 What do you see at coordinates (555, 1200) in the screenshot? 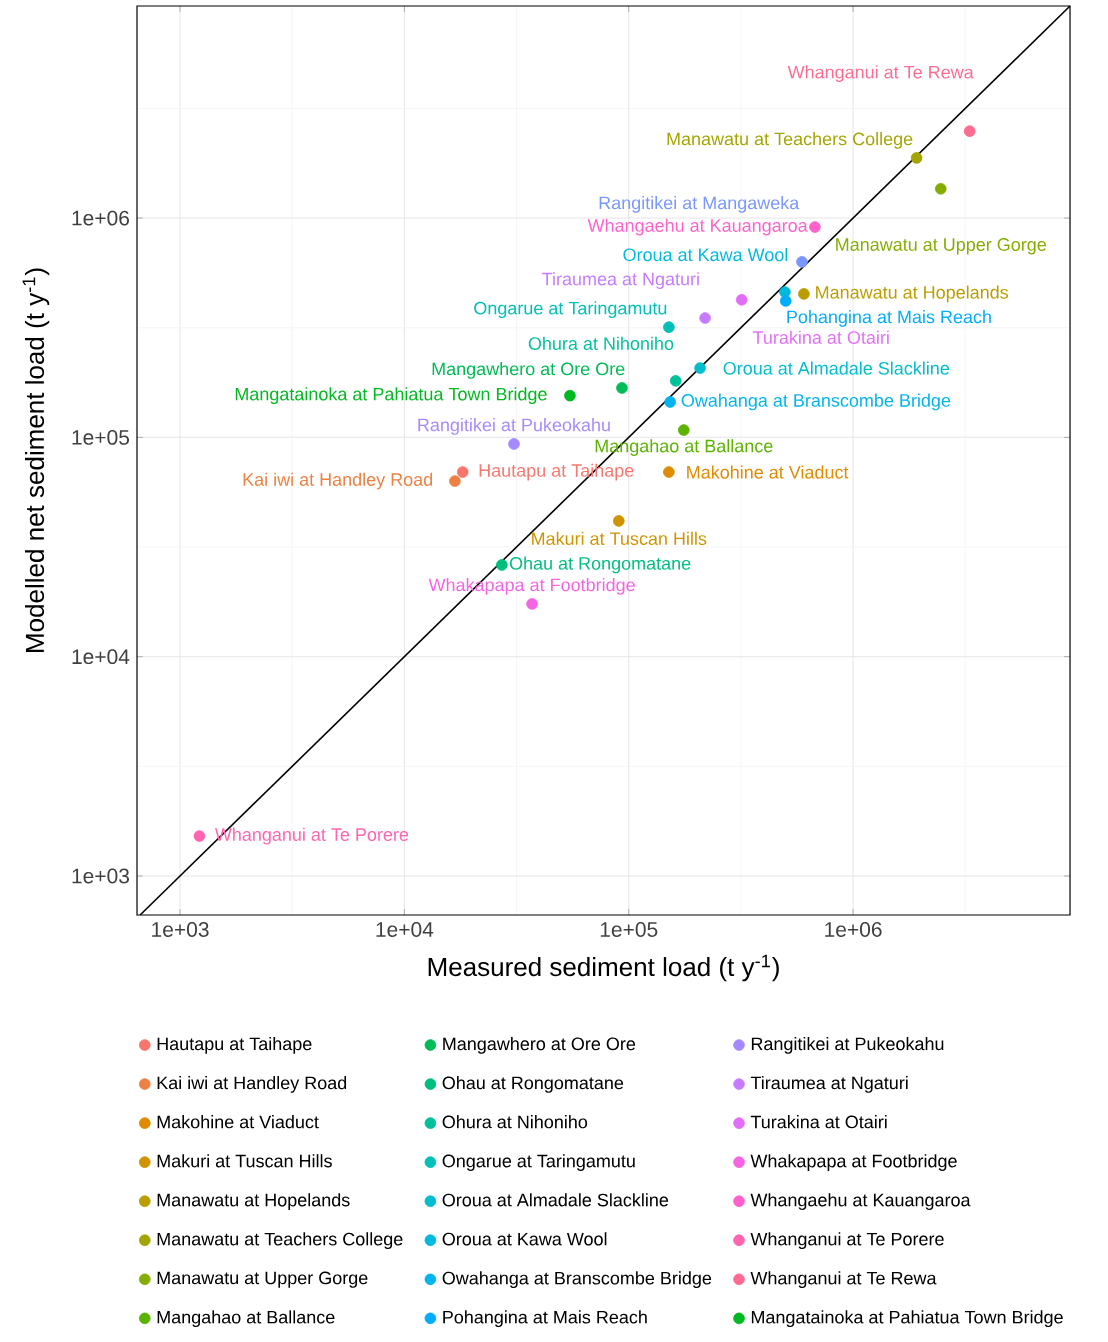
I see `legend-label: Oroua at Almadale Slackline` at bounding box center [555, 1200].